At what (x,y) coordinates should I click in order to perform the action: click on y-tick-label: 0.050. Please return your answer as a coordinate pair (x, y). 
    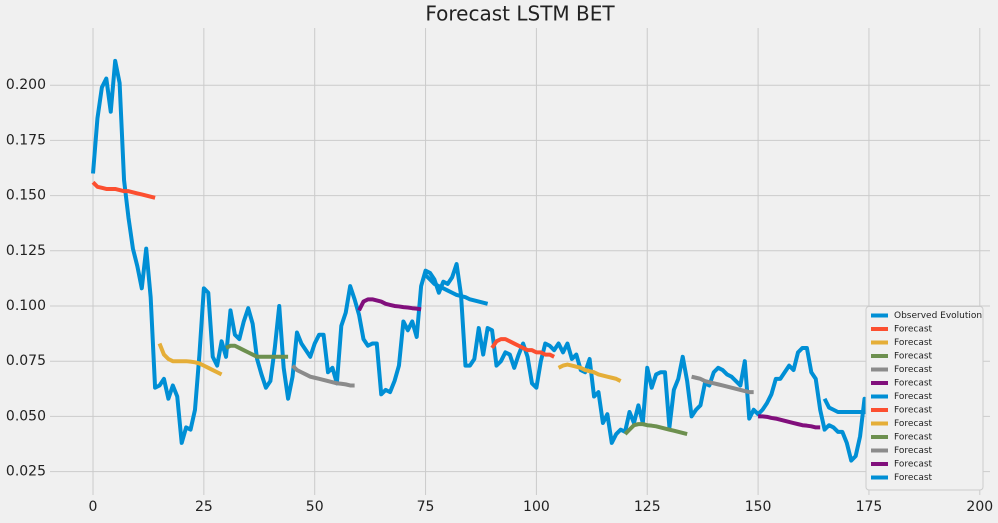
    Looking at the image, I should click on (26, 416).